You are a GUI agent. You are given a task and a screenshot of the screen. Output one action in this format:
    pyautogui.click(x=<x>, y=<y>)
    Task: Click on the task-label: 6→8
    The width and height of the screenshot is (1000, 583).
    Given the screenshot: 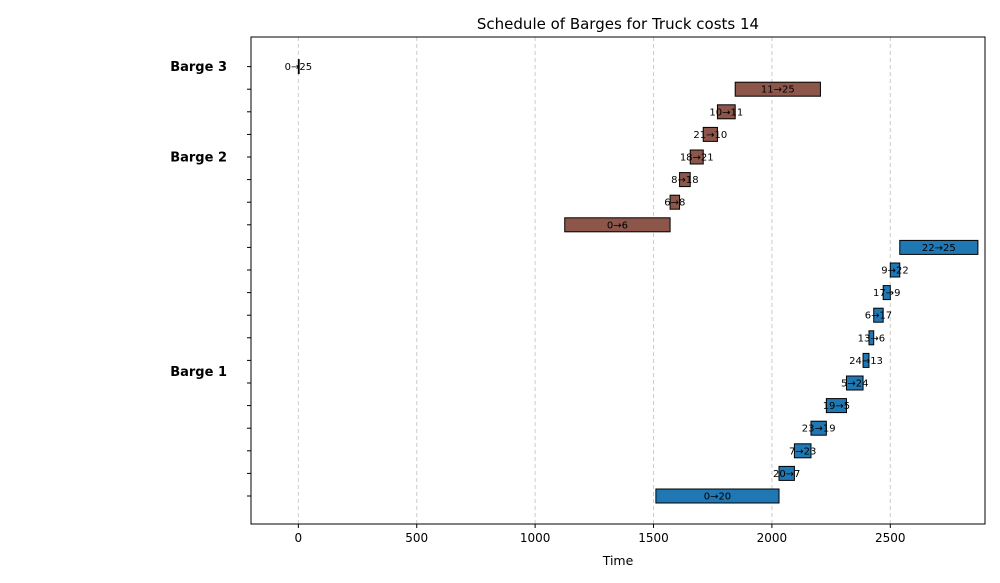 What is the action you would take?
    pyautogui.click(x=674, y=203)
    